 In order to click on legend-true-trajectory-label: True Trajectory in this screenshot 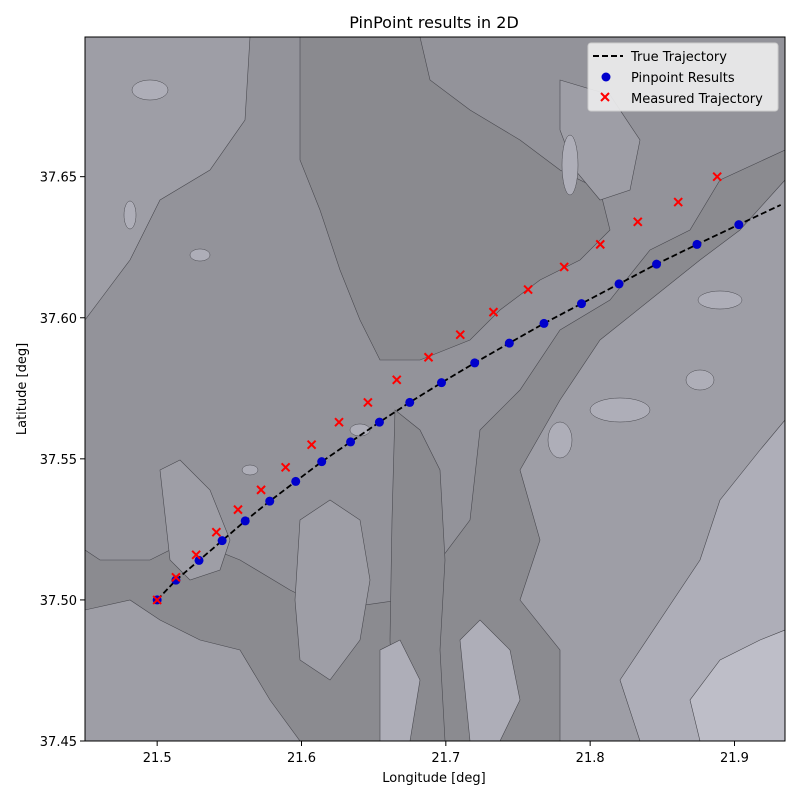, I will do `click(678, 57)`.